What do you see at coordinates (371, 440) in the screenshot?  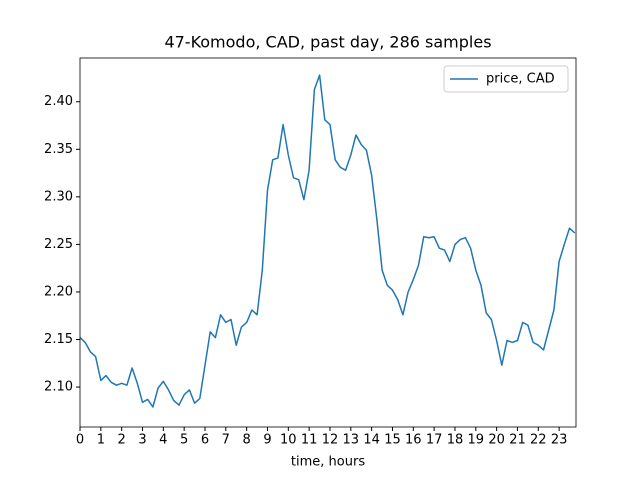 I see `x-tick-label: 14` at bounding box center [371, 440].